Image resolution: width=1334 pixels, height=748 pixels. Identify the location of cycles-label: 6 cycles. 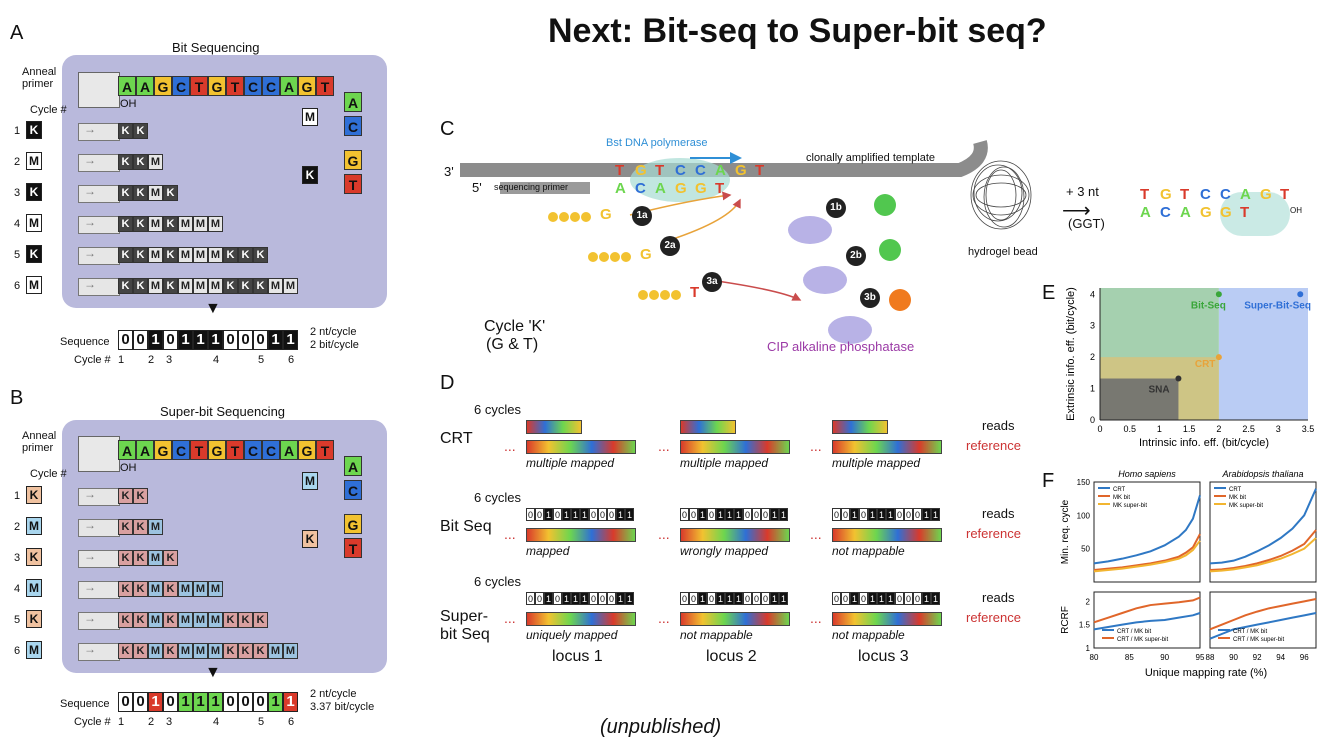
(497, 497).